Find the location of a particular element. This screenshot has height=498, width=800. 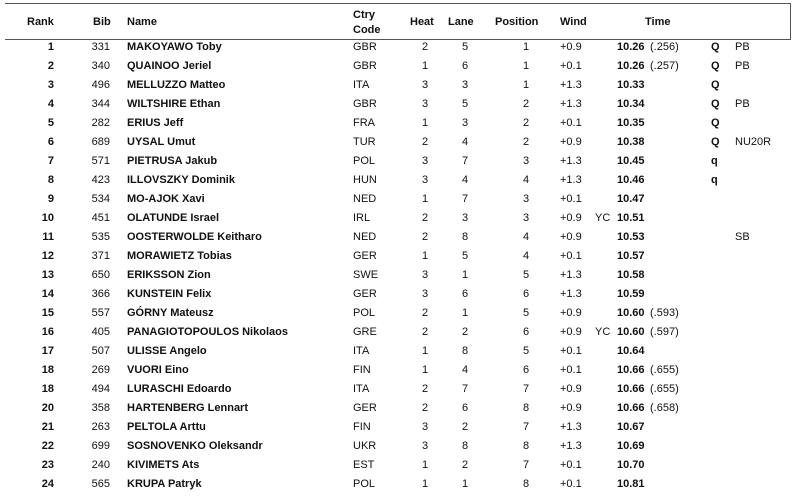

header-wind: Wind is located at coordinates (573, 22).